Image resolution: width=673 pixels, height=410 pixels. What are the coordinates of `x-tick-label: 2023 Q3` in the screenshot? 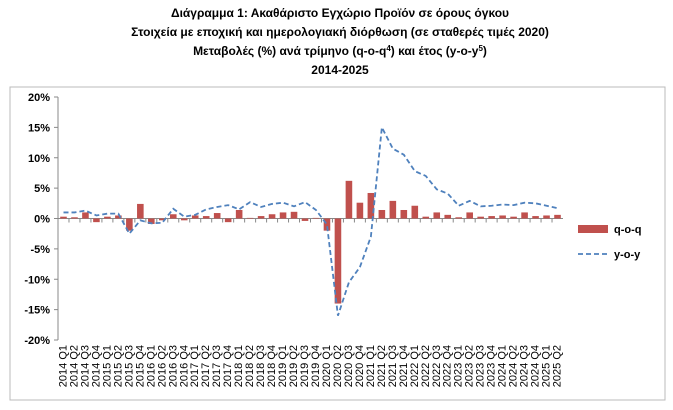 It's located at (481, 366).